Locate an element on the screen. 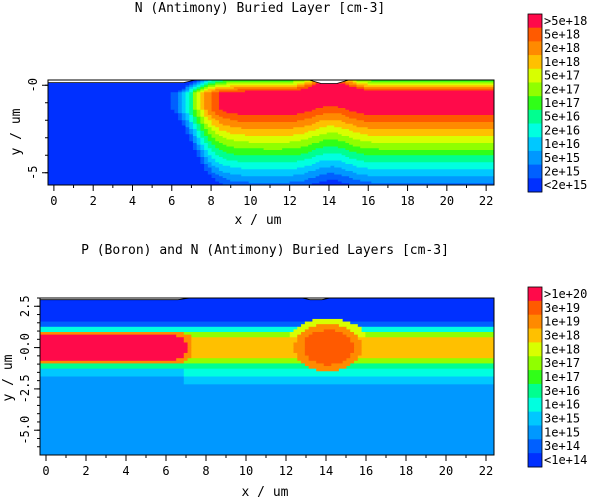 Image resolution: width=598 pixels, height=500 pixels. x-tick-label: 0 is located at coordinates (53, 201).